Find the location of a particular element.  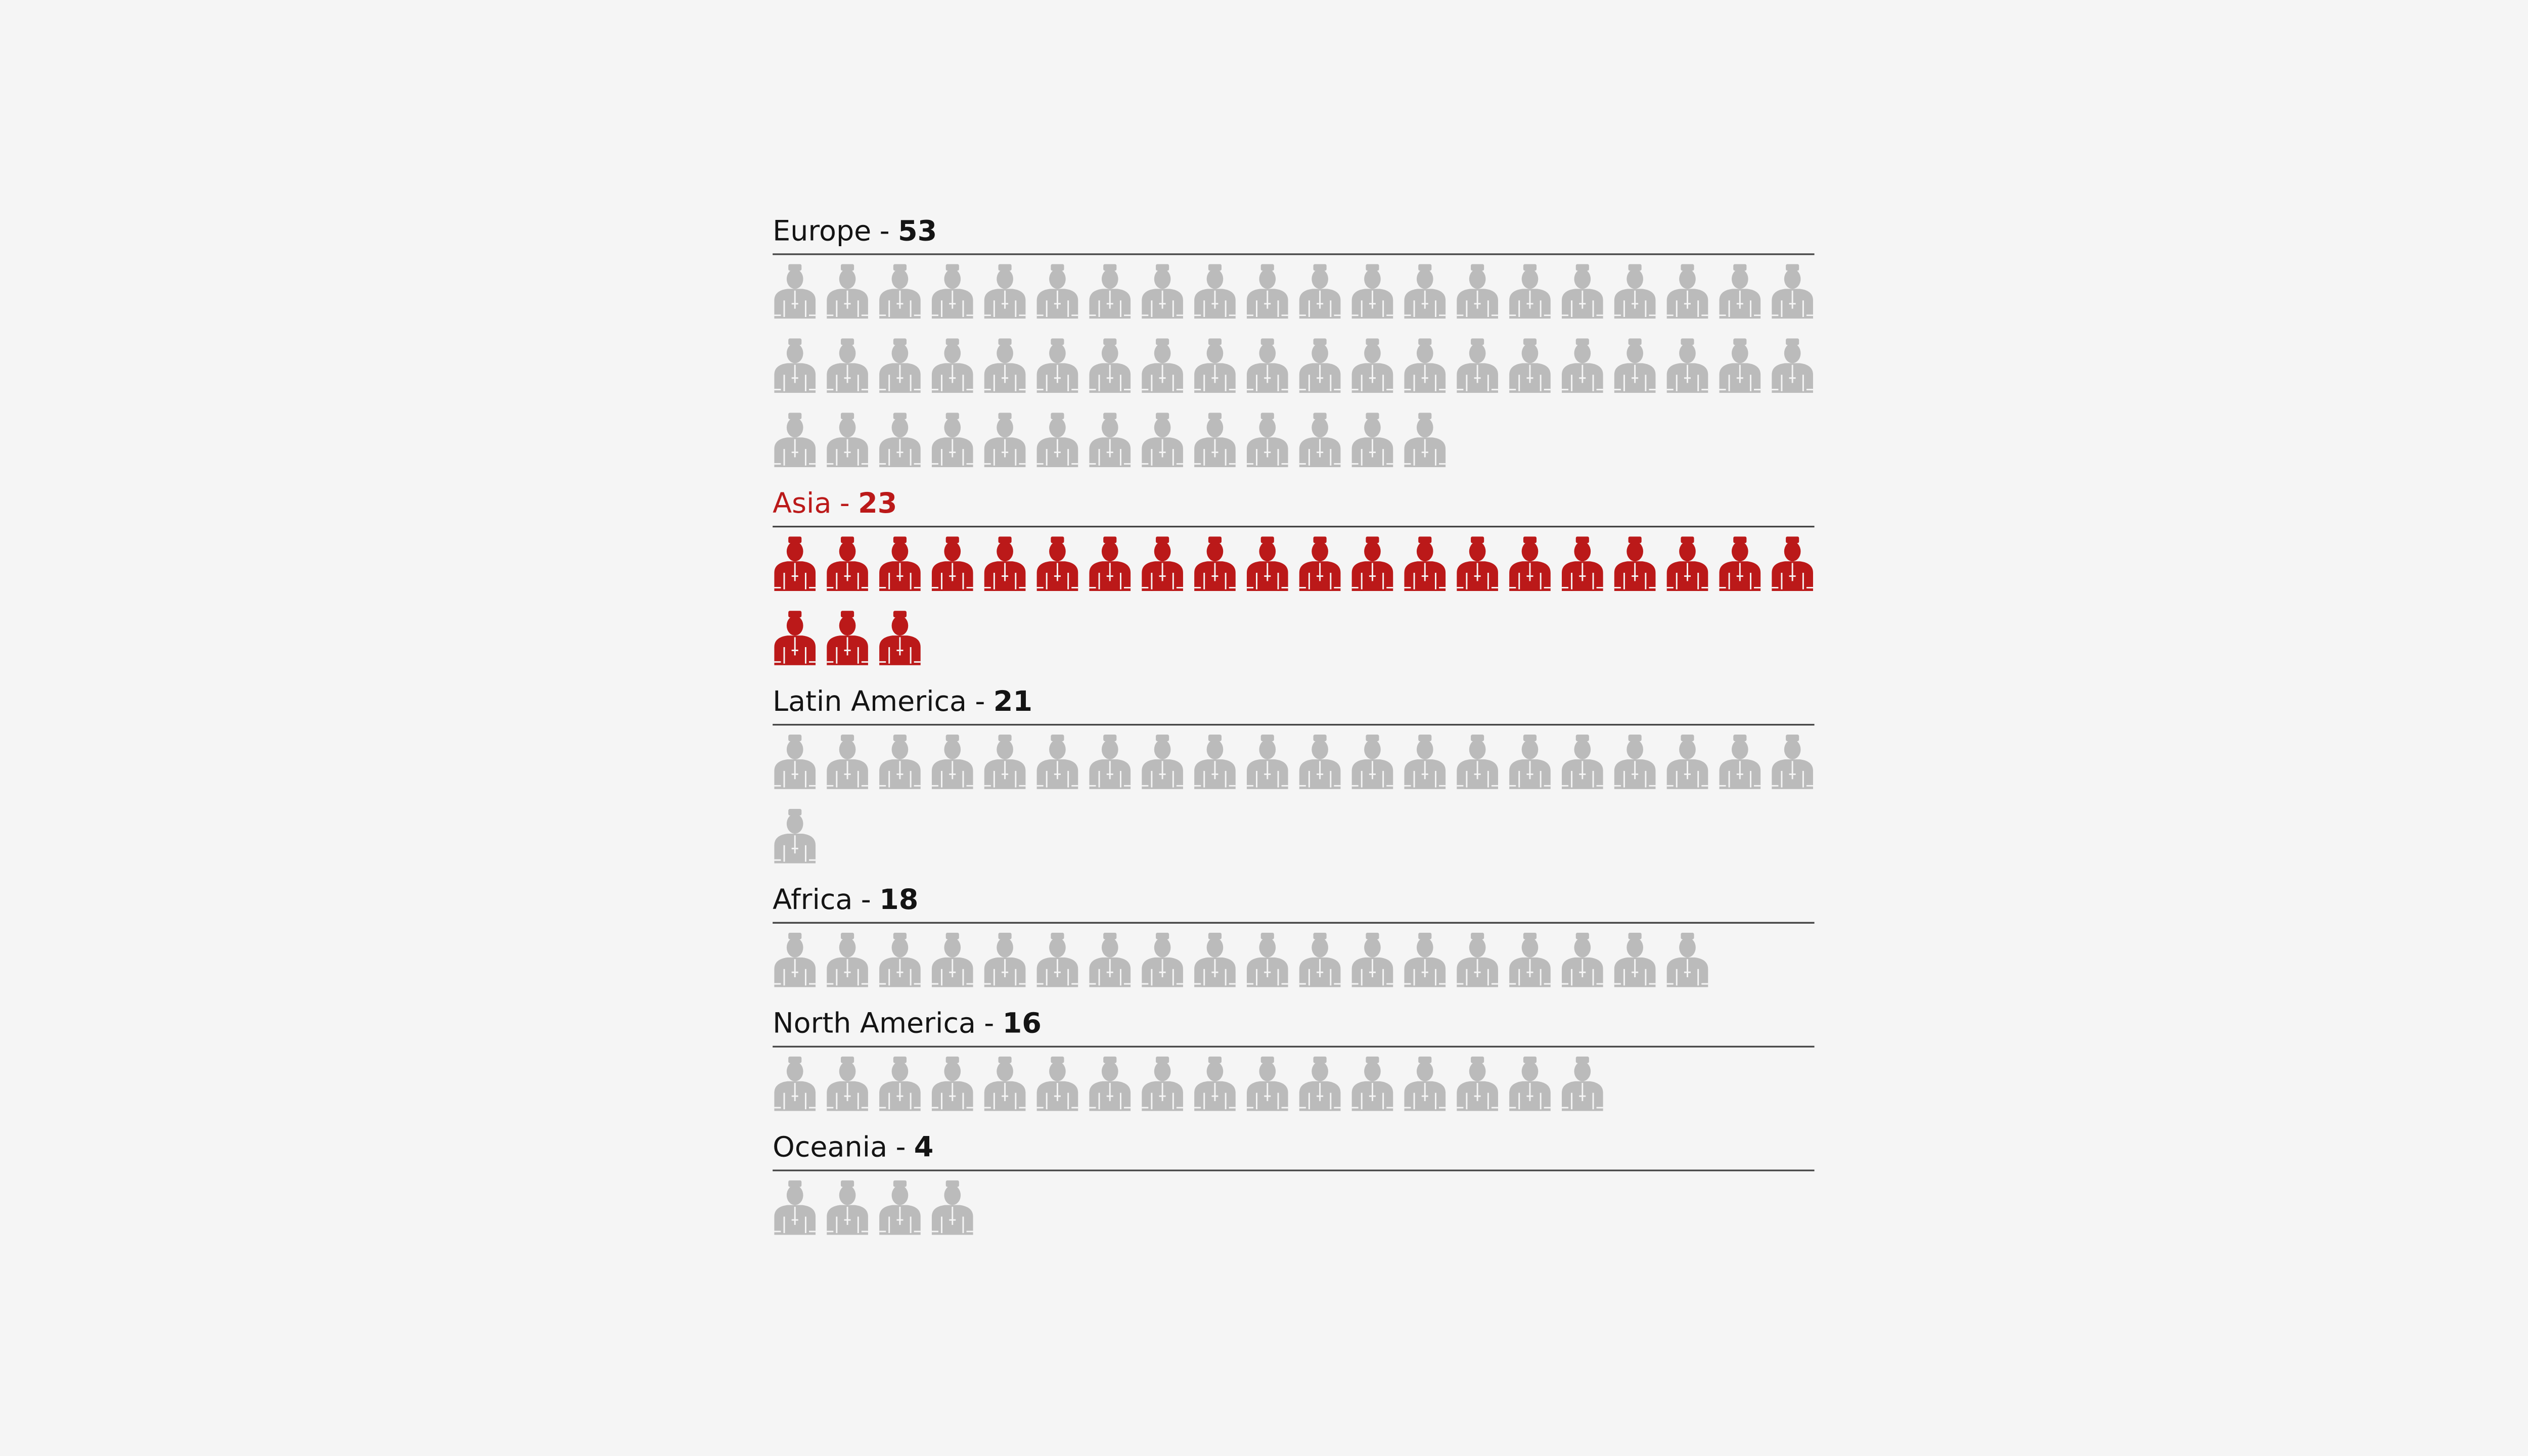

region-name: Latin America is located at coordinates (870, 701).